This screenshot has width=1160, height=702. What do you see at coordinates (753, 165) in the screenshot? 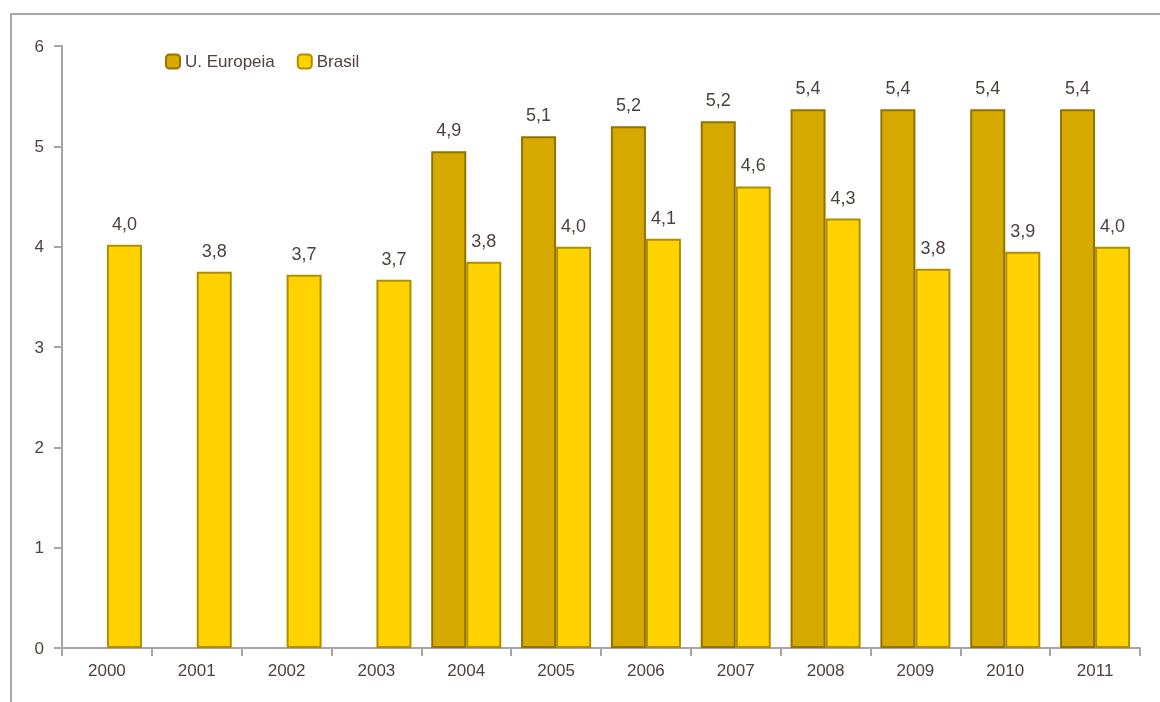
I see `data-label: 4,6` at bounding box center [753, 165].